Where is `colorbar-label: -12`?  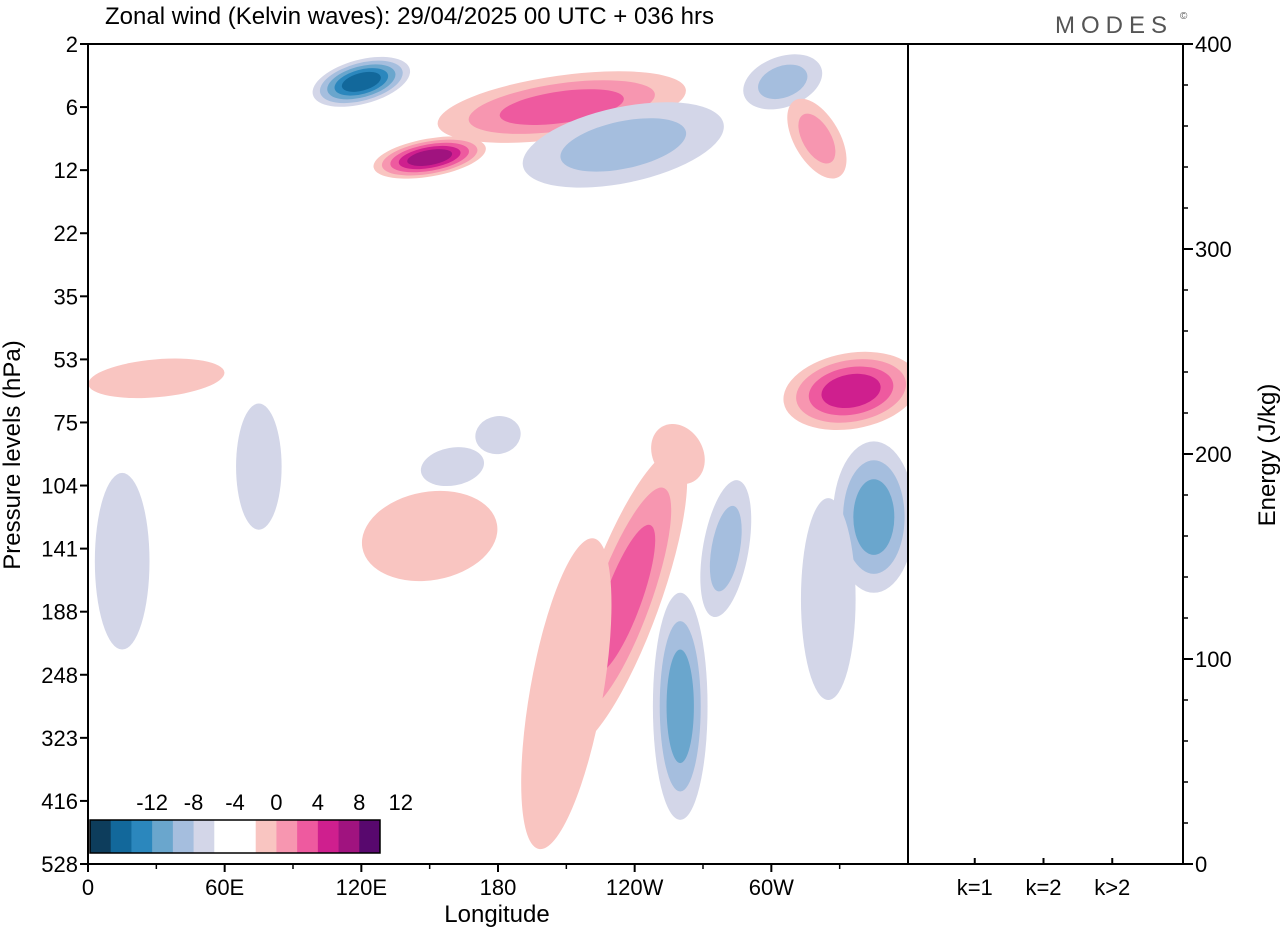 colorbar-label: -12 is located at coordinates (152, 802).